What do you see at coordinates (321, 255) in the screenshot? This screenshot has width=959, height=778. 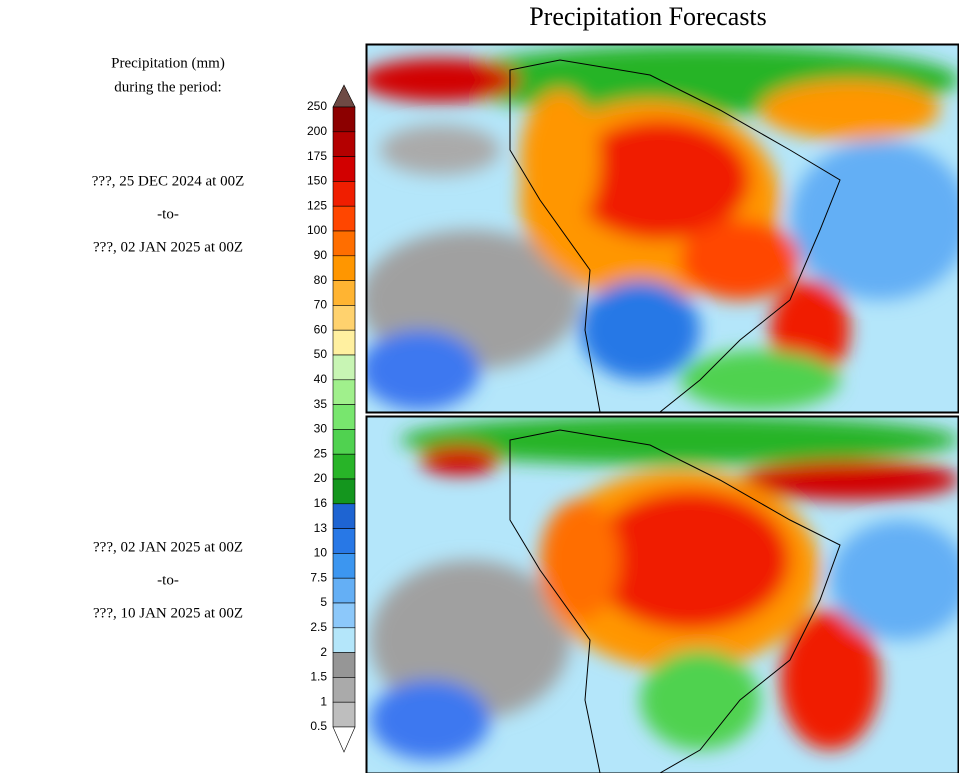 I see `colorbar-label: 90` at bounding box center [321, 255].